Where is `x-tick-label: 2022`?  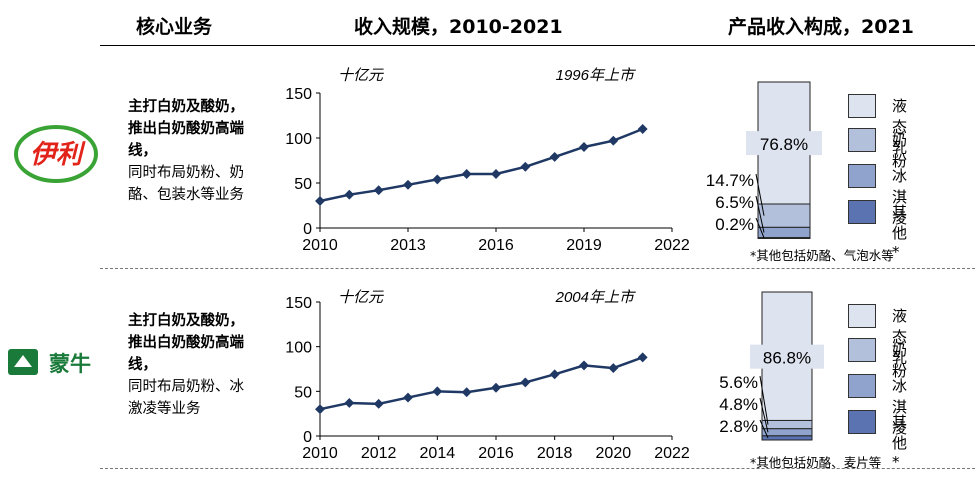 x-tick-label: 2022 is located at coordinates (672, 245).